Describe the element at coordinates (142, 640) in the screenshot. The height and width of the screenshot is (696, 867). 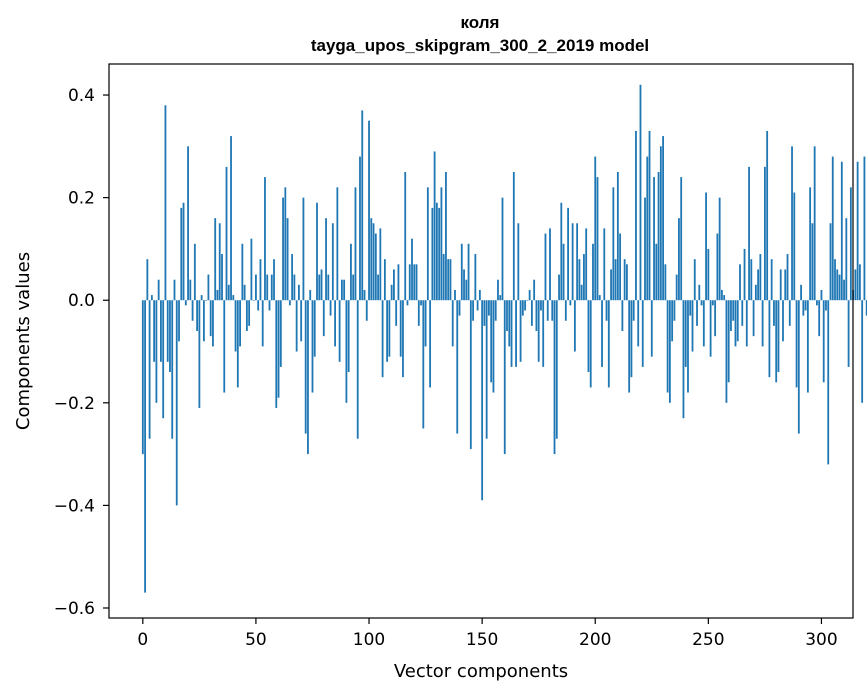
I see `x-tick-label-0: 0` at that location.